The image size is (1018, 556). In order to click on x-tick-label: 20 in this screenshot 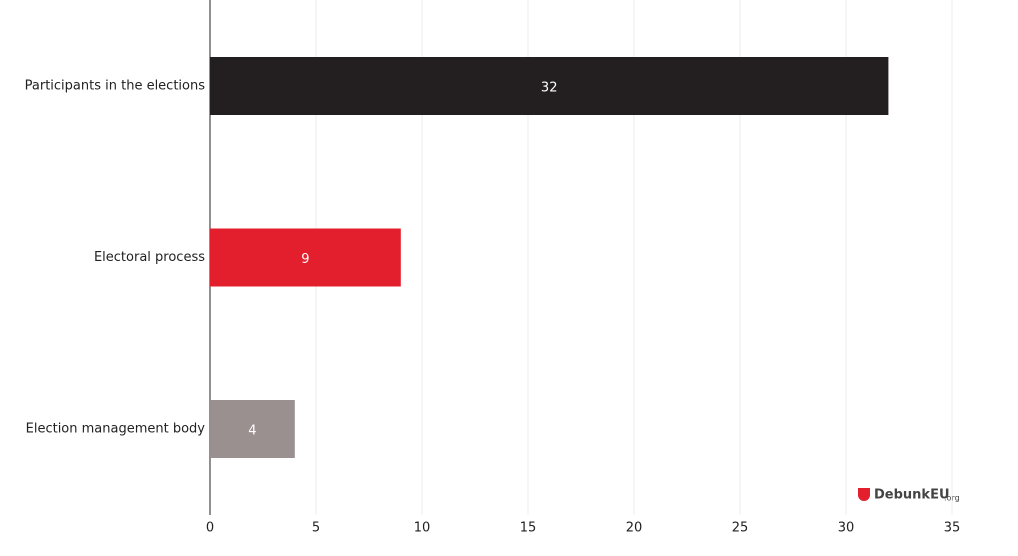, I will do `click(634, 528)`.